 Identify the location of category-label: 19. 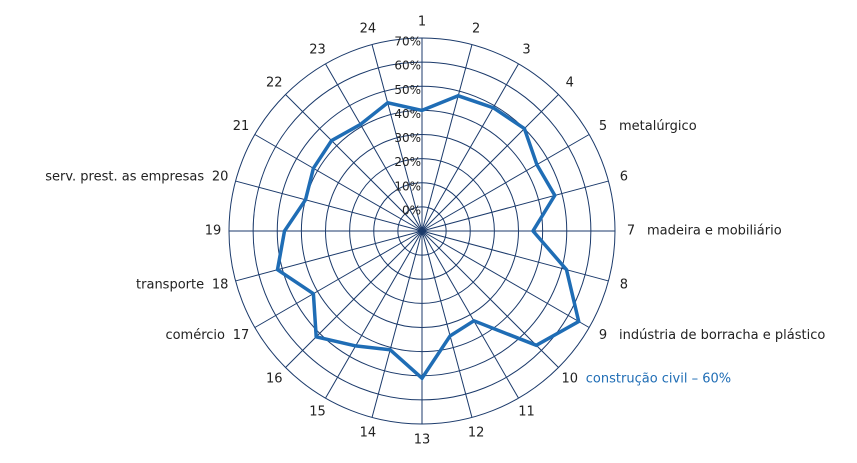
(213, 231).